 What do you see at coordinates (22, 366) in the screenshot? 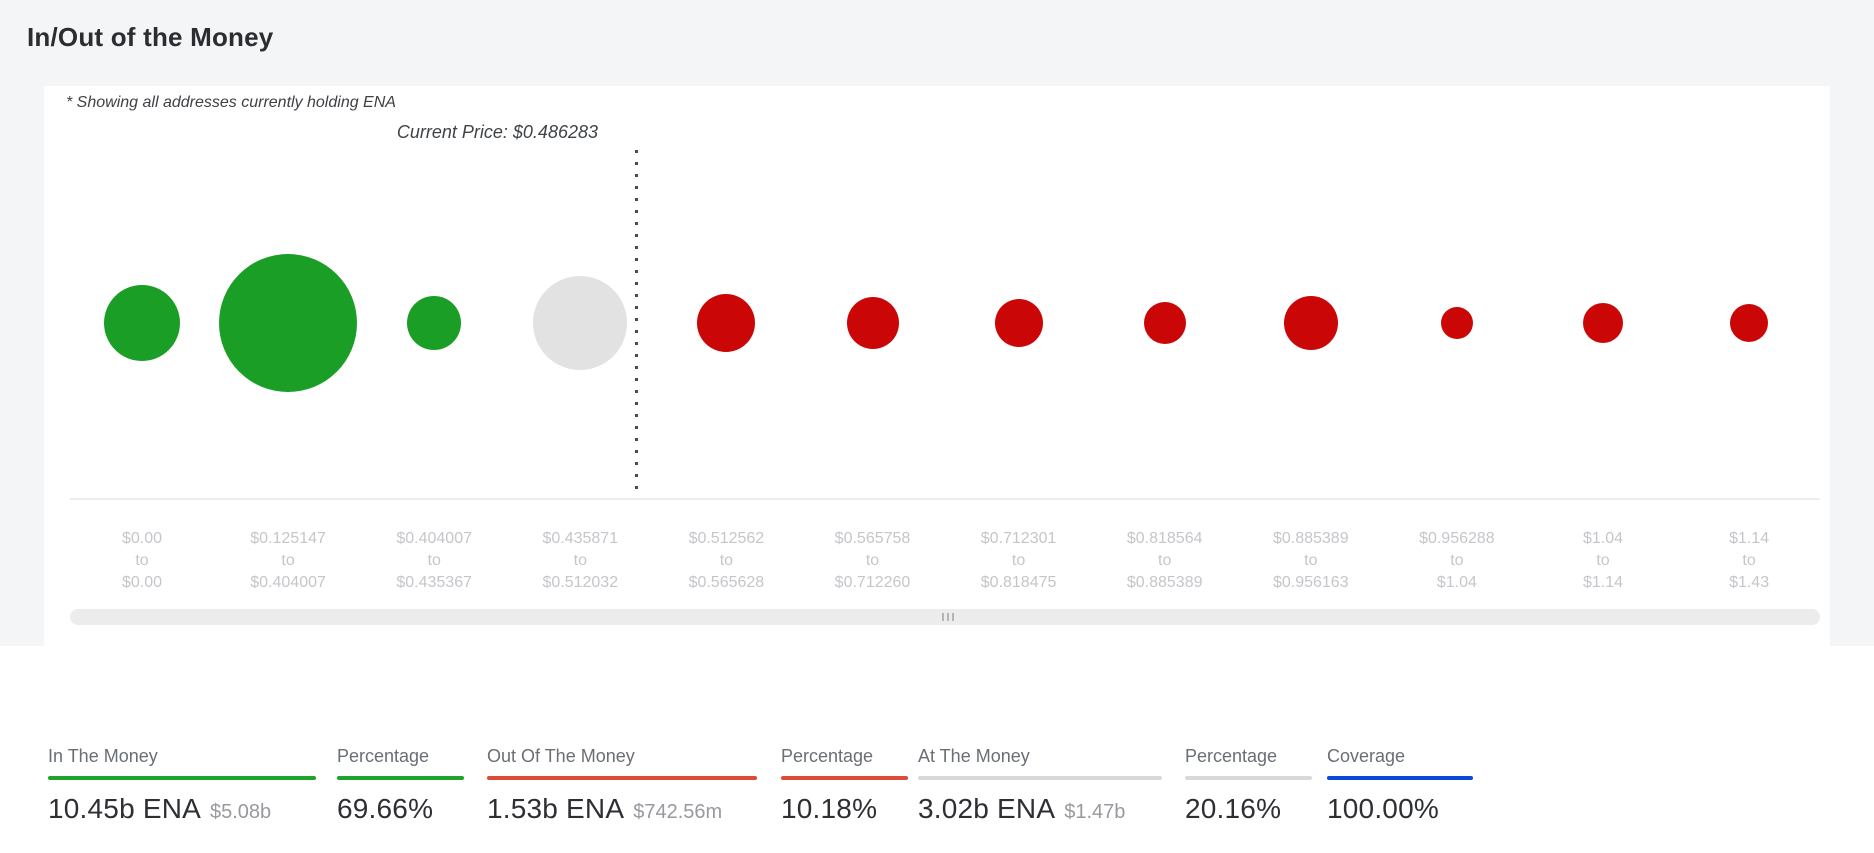
I see `left-gutter` at bounding box center [22, 366].